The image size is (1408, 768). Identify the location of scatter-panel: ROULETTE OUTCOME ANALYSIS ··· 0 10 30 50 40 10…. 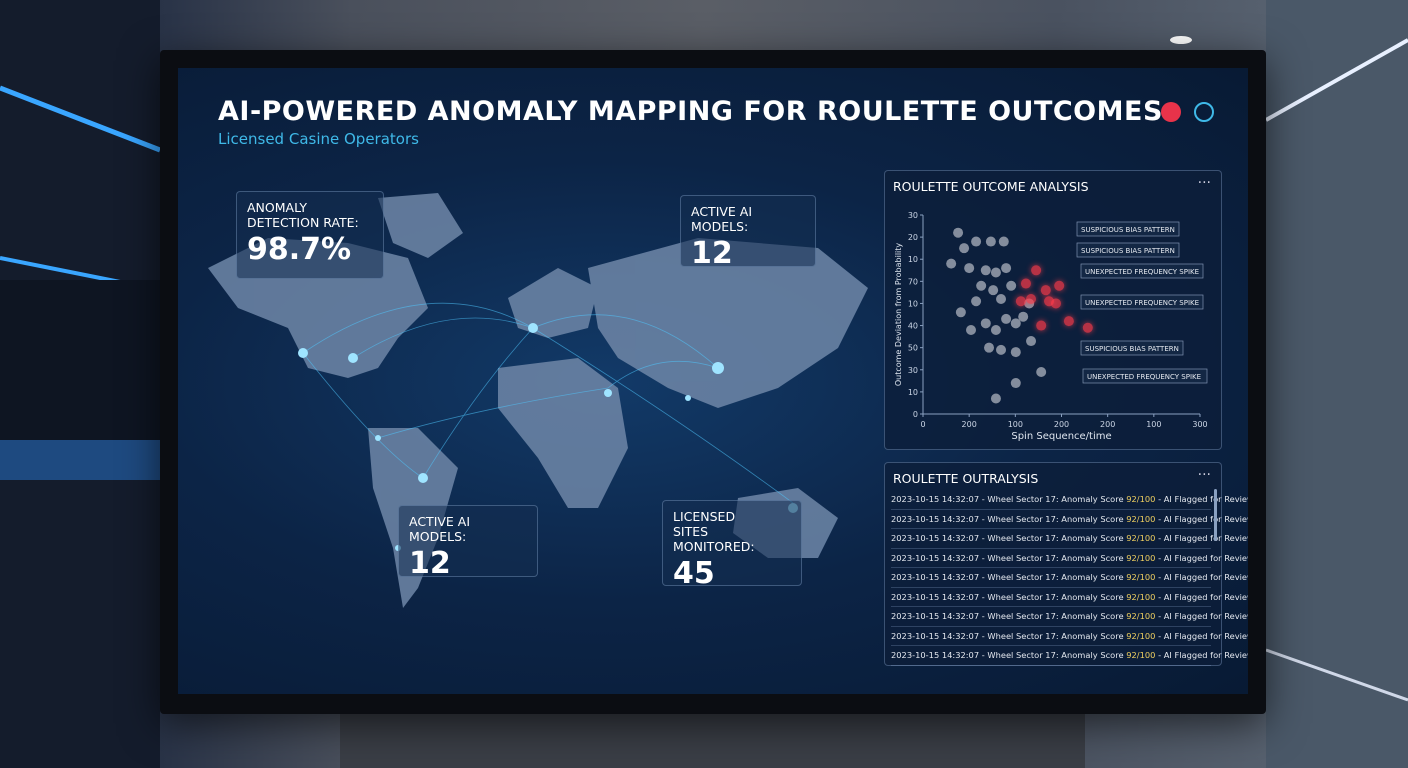
(1053, 310).